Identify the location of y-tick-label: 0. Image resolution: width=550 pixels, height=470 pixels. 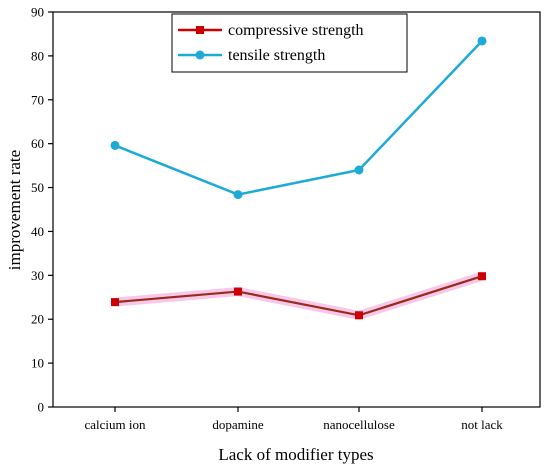
(41, 407).